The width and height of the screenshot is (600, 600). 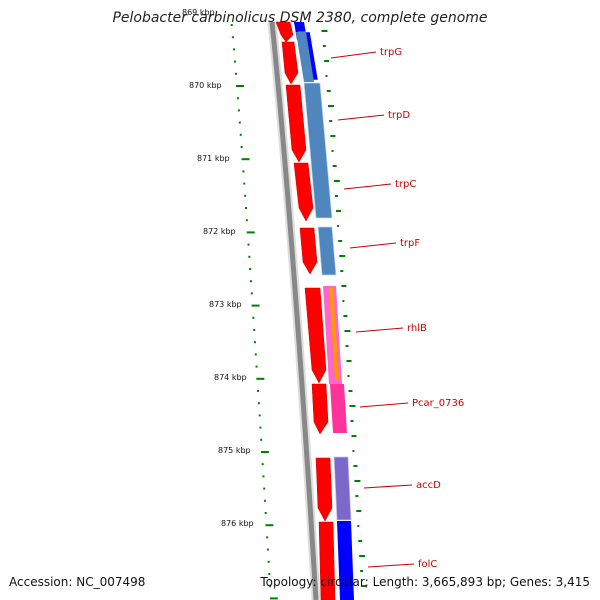 I want to click on gene-label-rhlB: rhlB, so click(x=417, y=328).